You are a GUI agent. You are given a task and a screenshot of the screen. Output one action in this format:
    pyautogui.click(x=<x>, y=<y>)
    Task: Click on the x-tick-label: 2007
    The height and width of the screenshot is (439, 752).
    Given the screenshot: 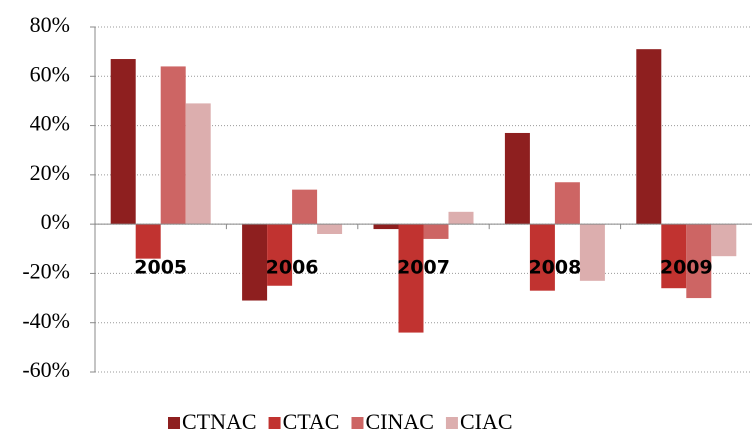 What is the action you would take?
    pyautogui.click(x=423, y=268)
    